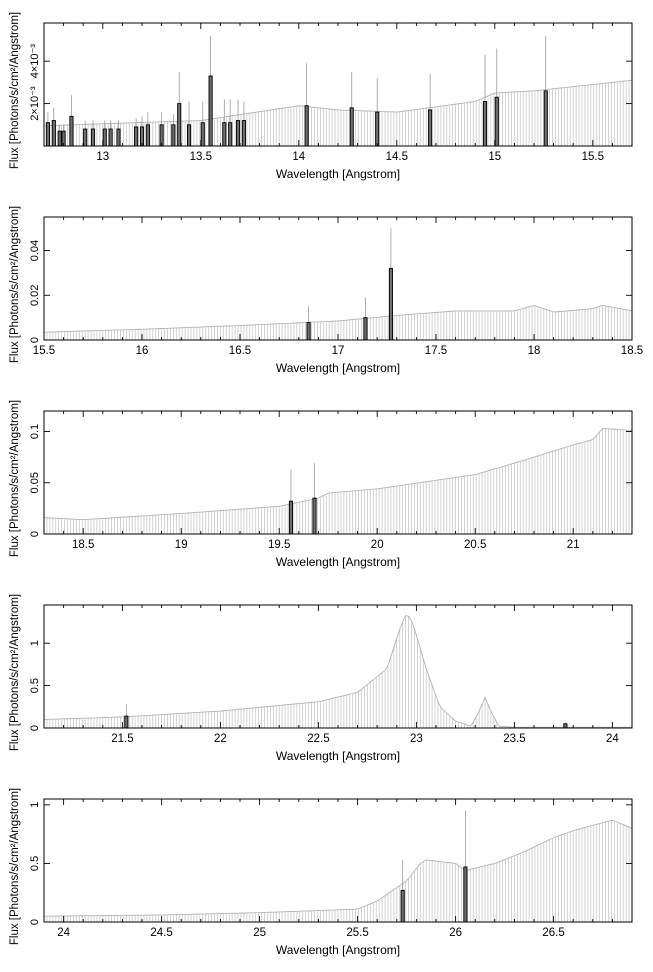 The width and height of the screenshot is (653, 972). I want to click on emission-lines, so click(434, 866).